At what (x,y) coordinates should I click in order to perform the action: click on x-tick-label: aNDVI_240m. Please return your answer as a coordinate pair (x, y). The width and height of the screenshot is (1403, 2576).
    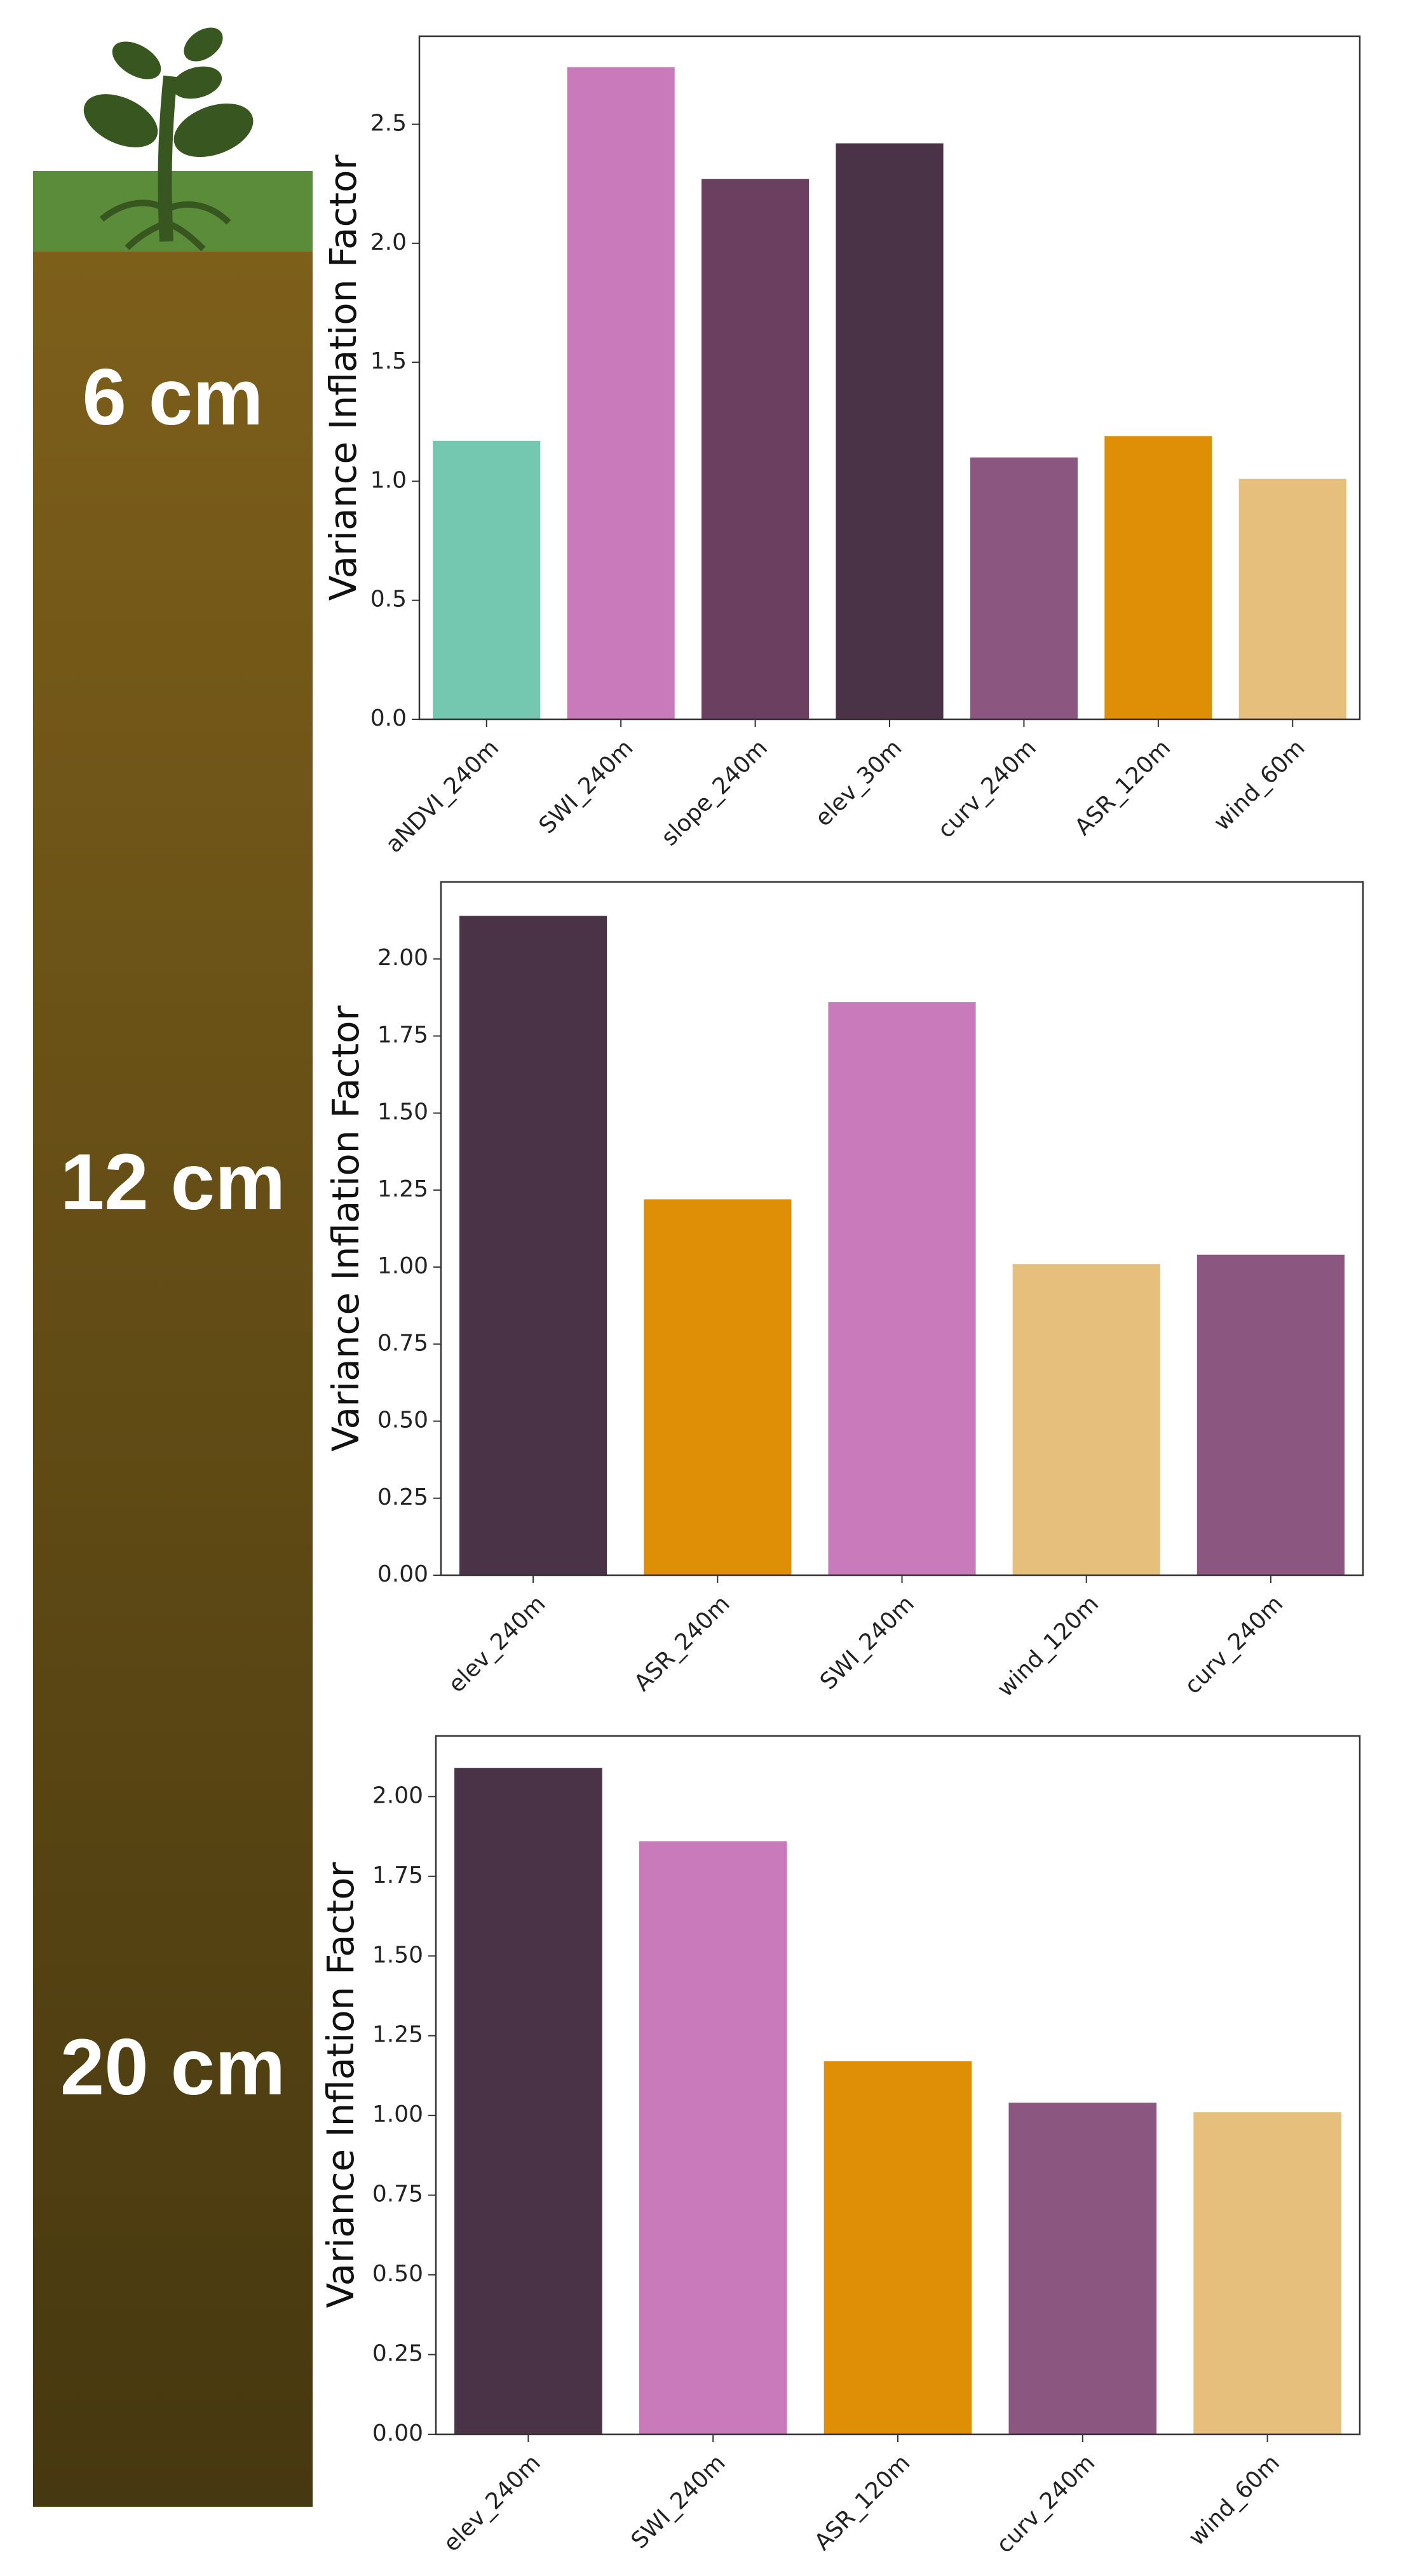
    Looking at the image, I should click on (442, 796).